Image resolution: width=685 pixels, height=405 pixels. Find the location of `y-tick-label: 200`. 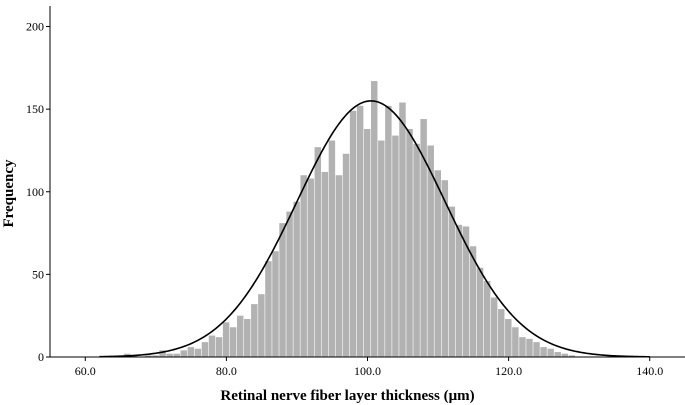

y-tick-label: 200 is located at coordinates (35, 27).